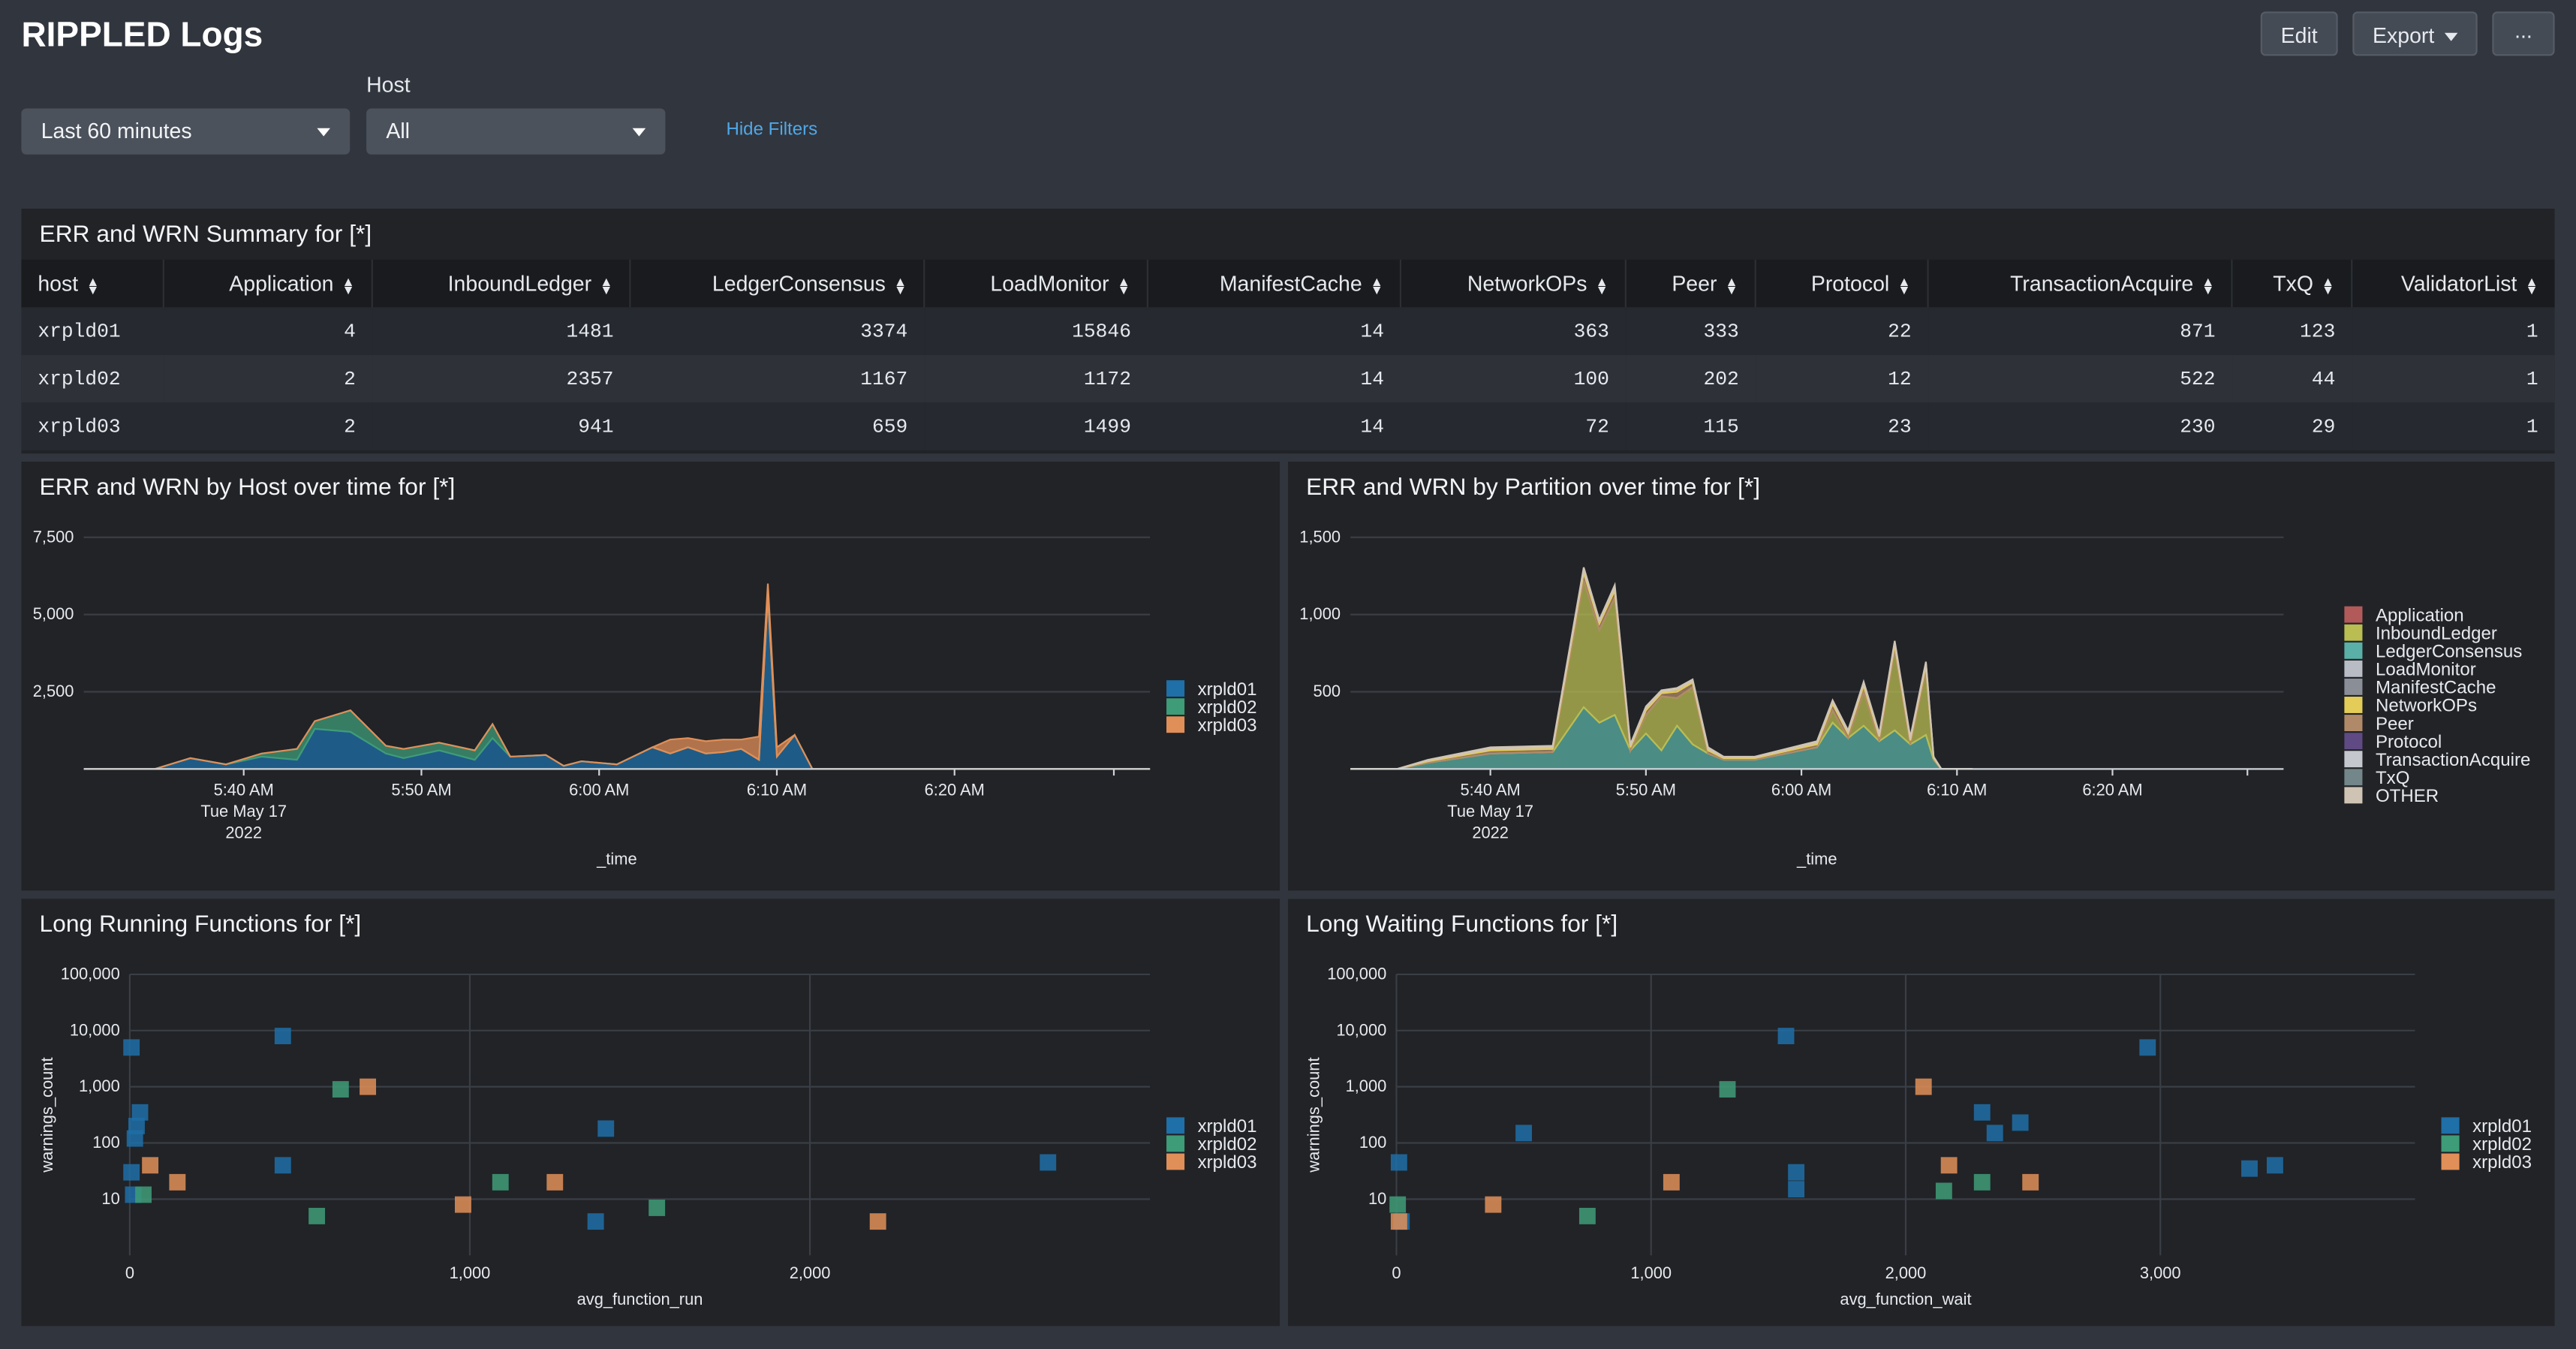  I want to click on table-cell: 230, so click(2079, 426).